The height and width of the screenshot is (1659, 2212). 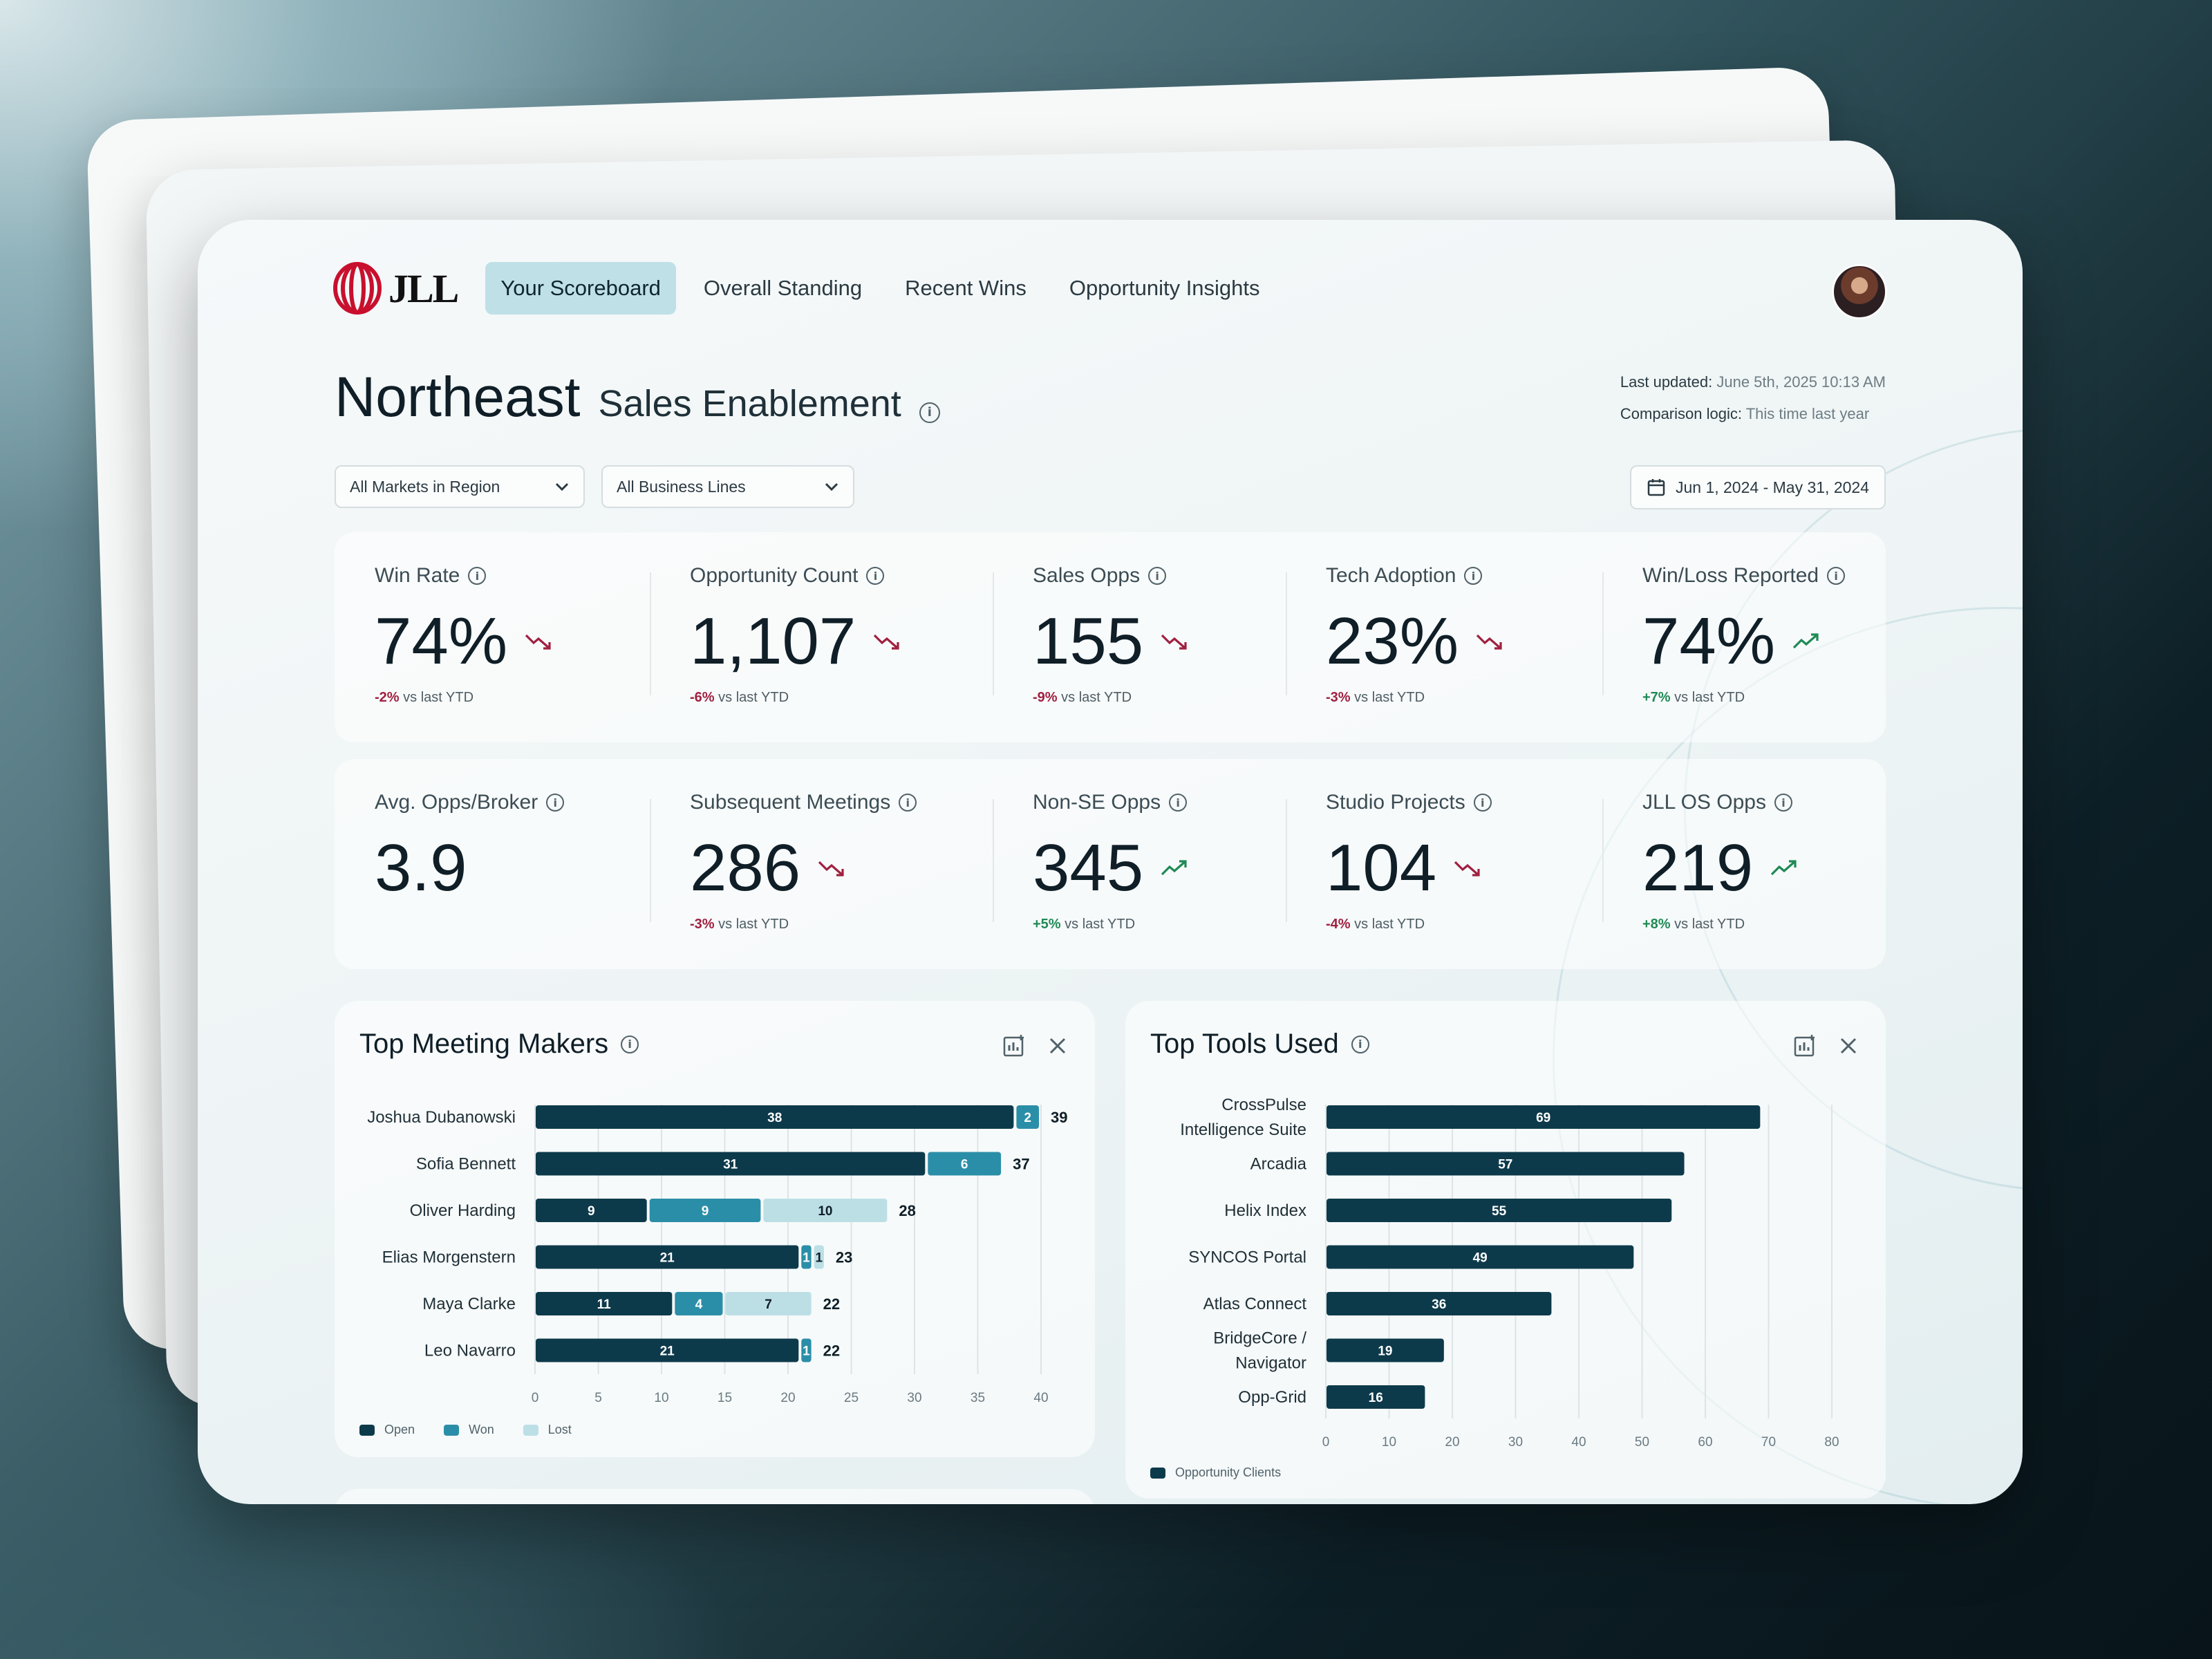 What do you see at coordinates (1859, 291) in the screenshot?
I see `user-avatar` at bounding box center [1859, 291].